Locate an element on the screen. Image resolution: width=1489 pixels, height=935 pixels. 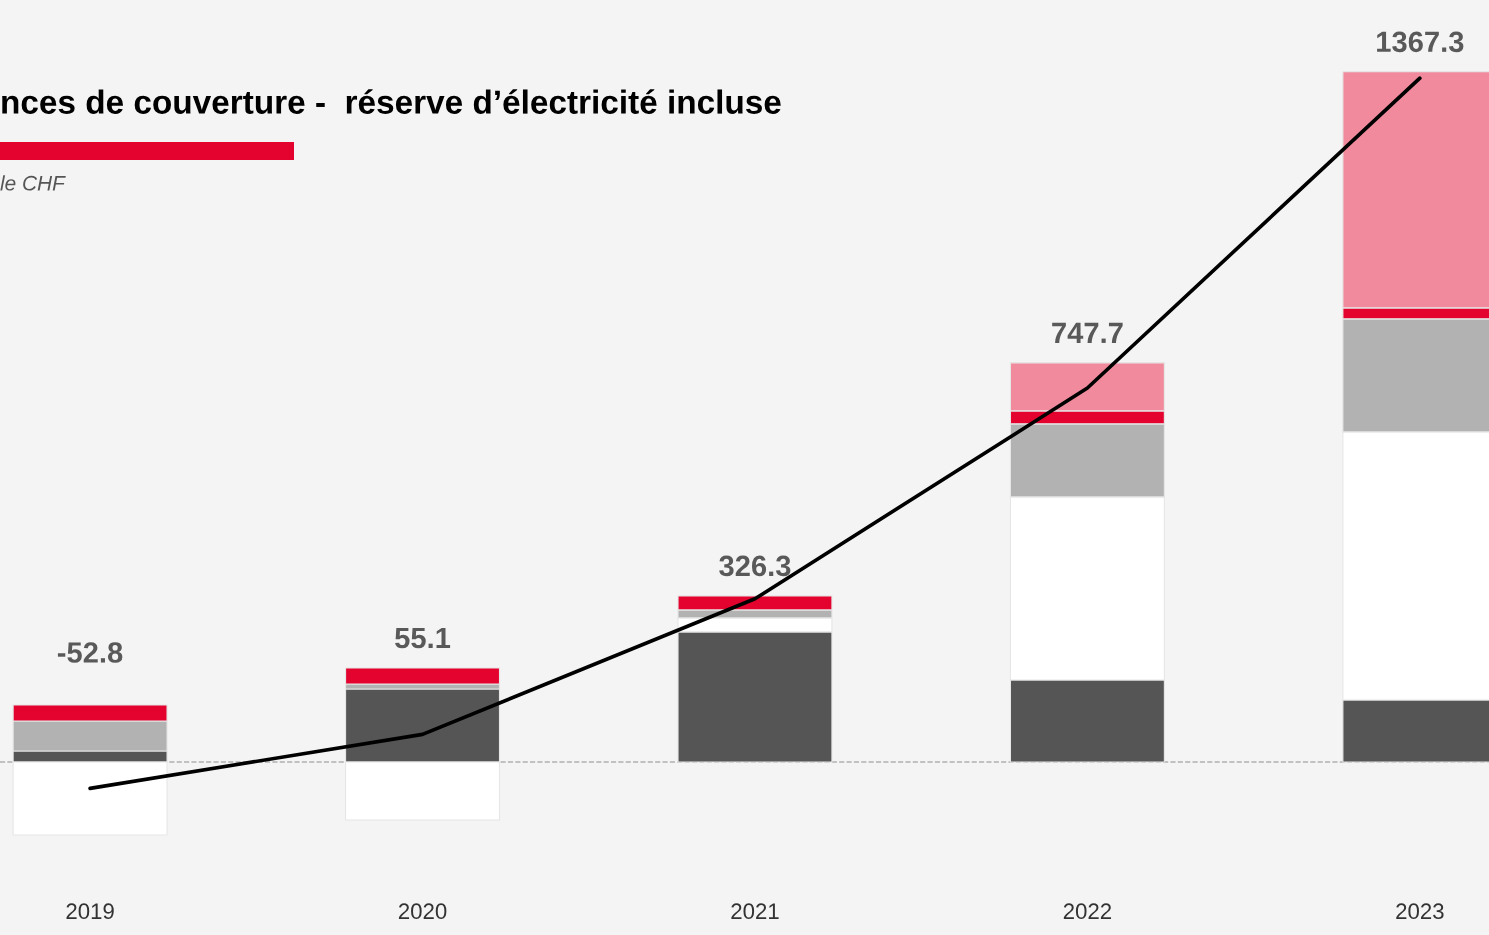
x-tick-label: 2023 is located at coordinates (1420, 911).